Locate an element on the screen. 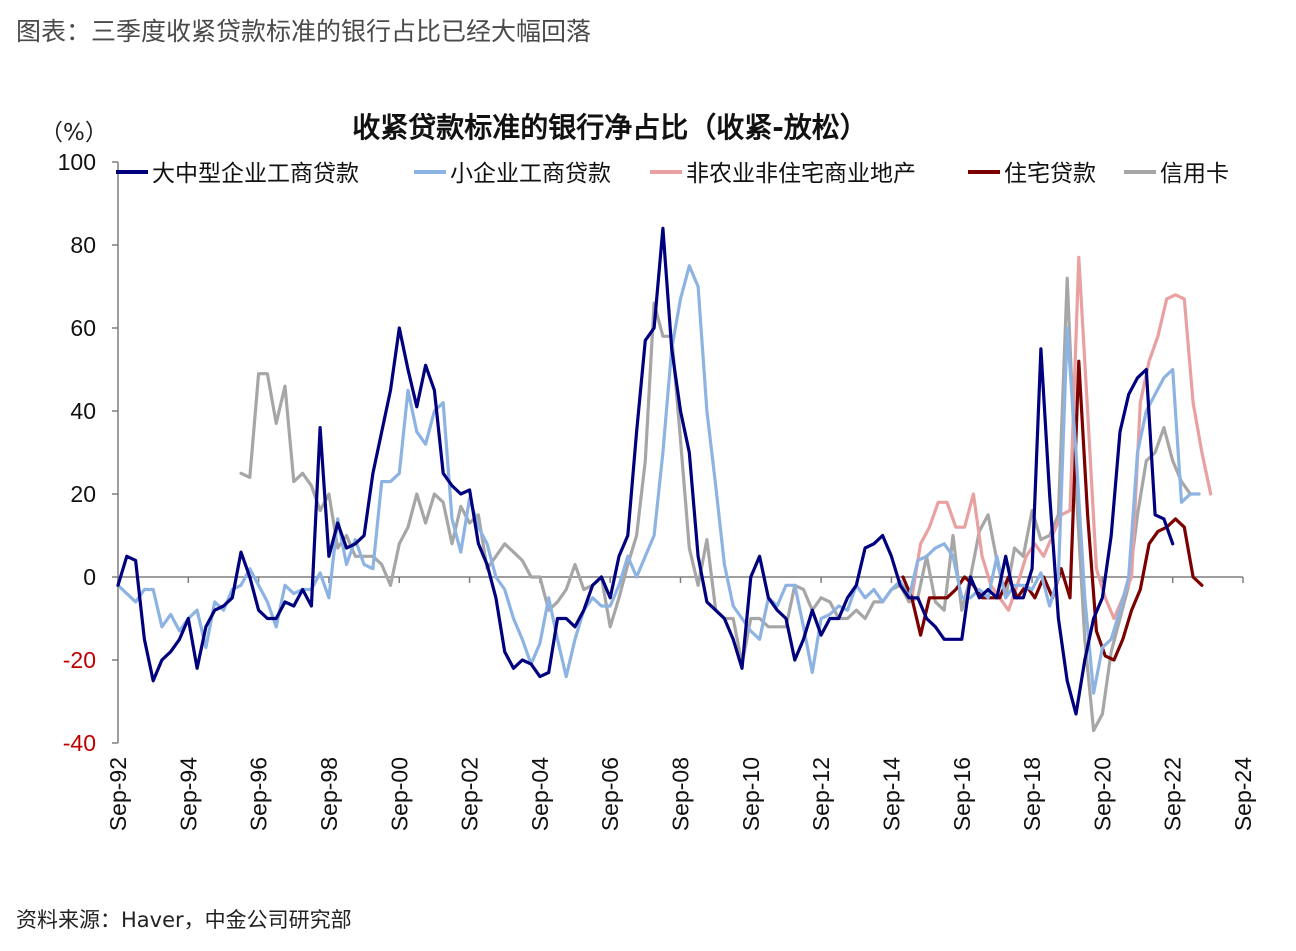 The height and width of the screenshot is (951, 1296). x-tick-label: Sep-18 is located at coordinates (1032, 794).